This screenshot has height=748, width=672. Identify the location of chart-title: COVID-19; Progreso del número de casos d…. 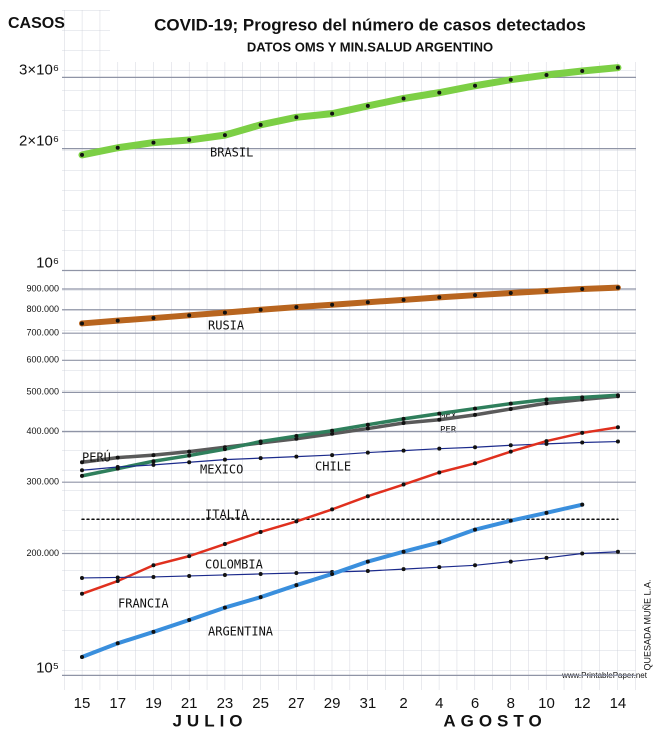
(370, 24).